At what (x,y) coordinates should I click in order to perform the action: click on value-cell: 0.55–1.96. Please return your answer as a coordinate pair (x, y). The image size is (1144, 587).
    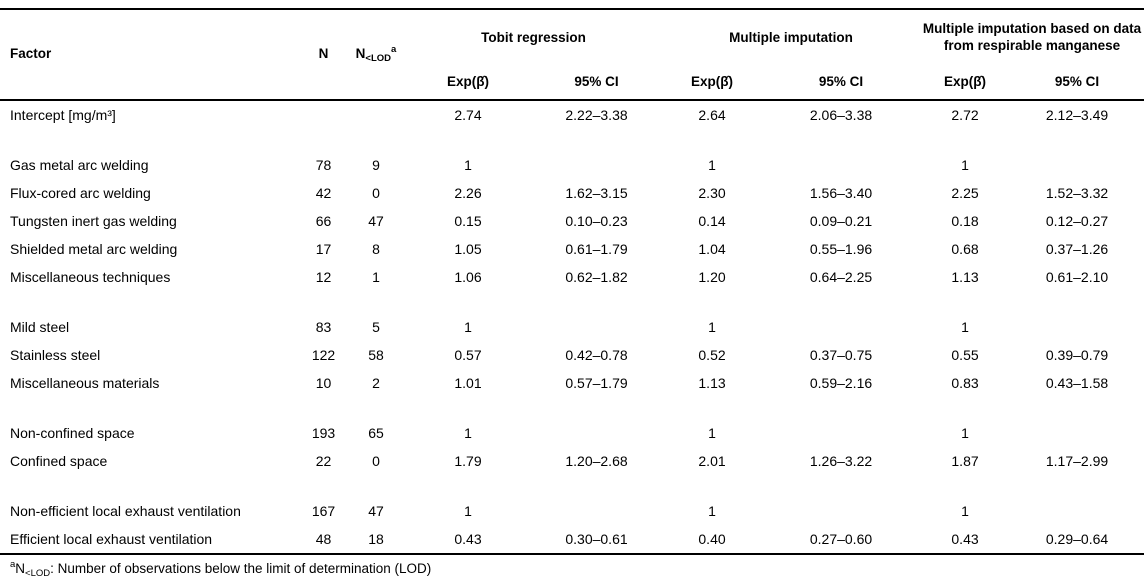
    Looking at the image, I should click on (841, 249).